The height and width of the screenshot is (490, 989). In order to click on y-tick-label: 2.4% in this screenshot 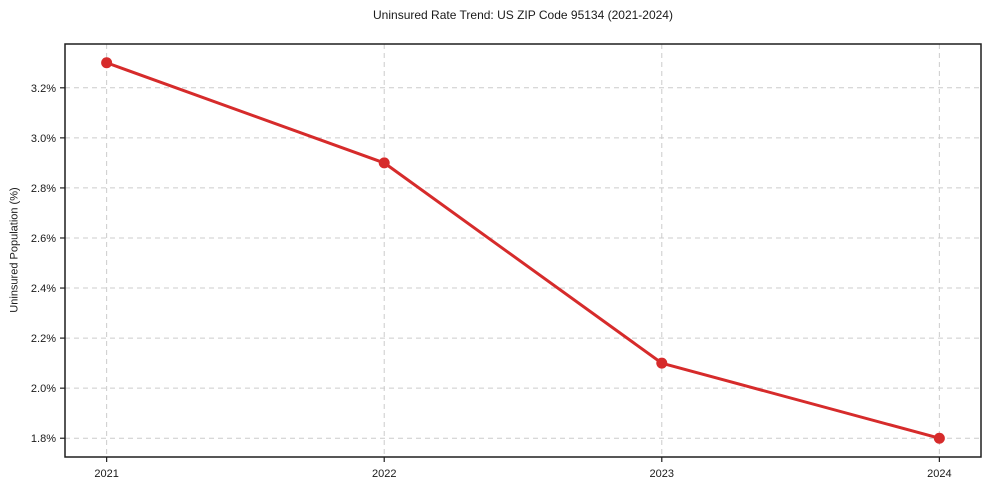, I will do `click(43, 289)`.